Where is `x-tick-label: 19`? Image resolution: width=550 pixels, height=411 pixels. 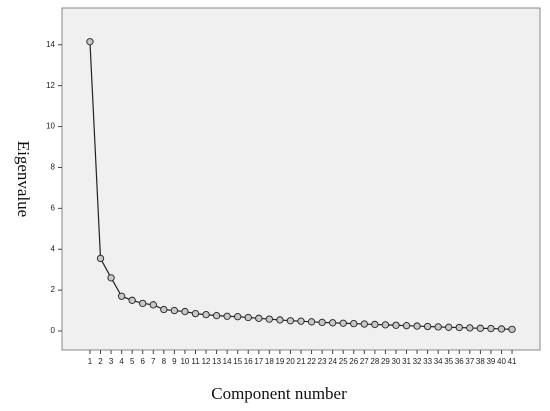
x-tick-label: 19 is located at coordinates (279, 361).